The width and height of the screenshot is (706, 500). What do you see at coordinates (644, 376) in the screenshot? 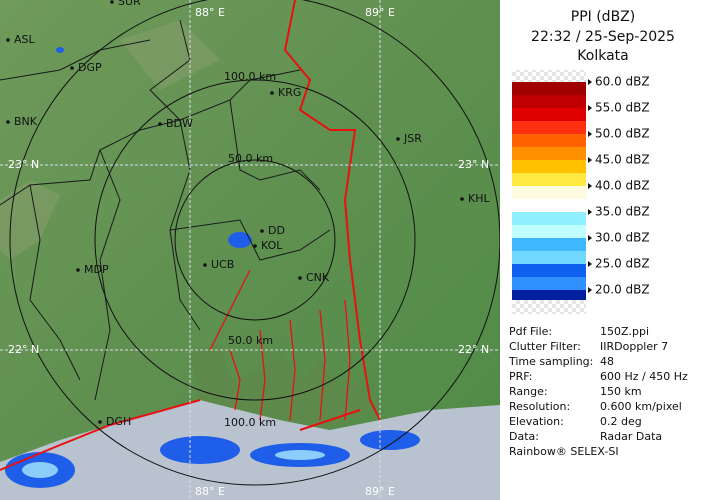
I see `info-value: 600 Hz / 450 Hz` at bounding box center [644, 376].